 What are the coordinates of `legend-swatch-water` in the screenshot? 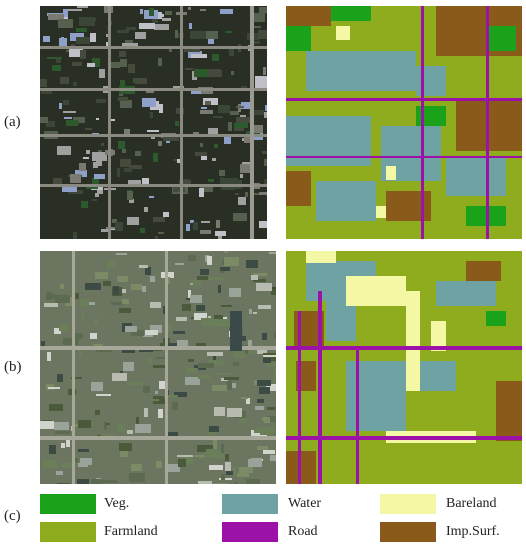 It's located at (250, 504).